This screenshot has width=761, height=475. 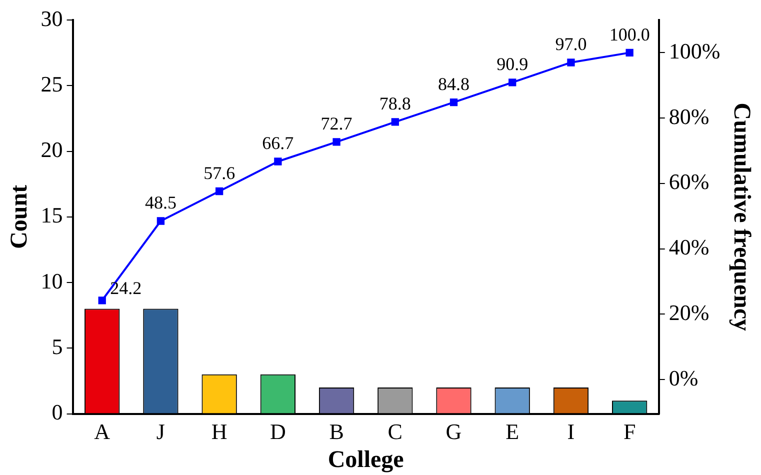 I want to click on y2-tick-label: 80%, so click(x=689, y=116).